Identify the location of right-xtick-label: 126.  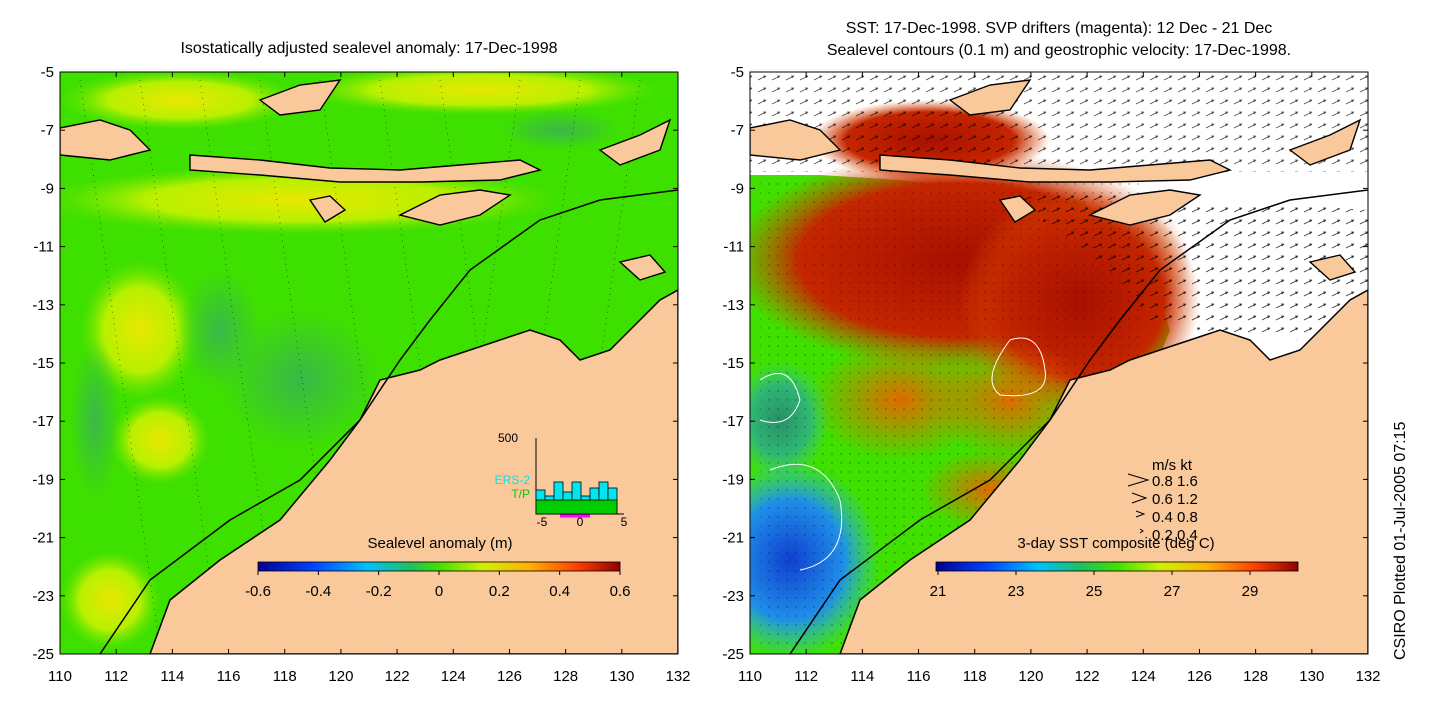
(1199, 676).